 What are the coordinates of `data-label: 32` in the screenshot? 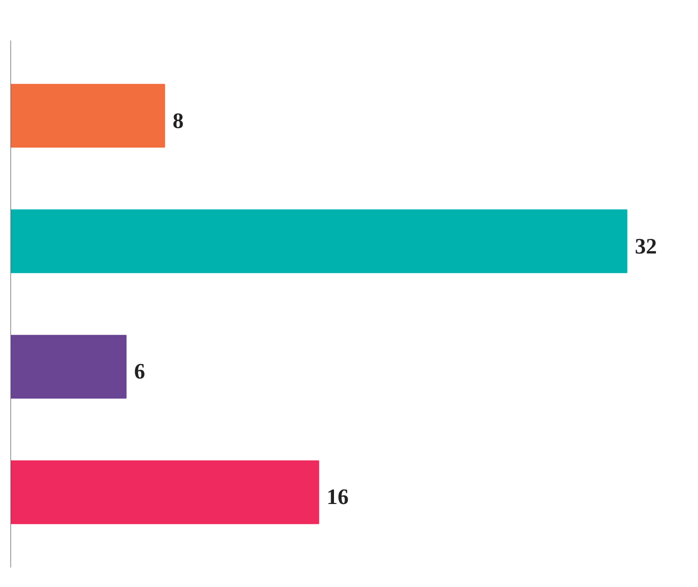 It's located at (645, 245).